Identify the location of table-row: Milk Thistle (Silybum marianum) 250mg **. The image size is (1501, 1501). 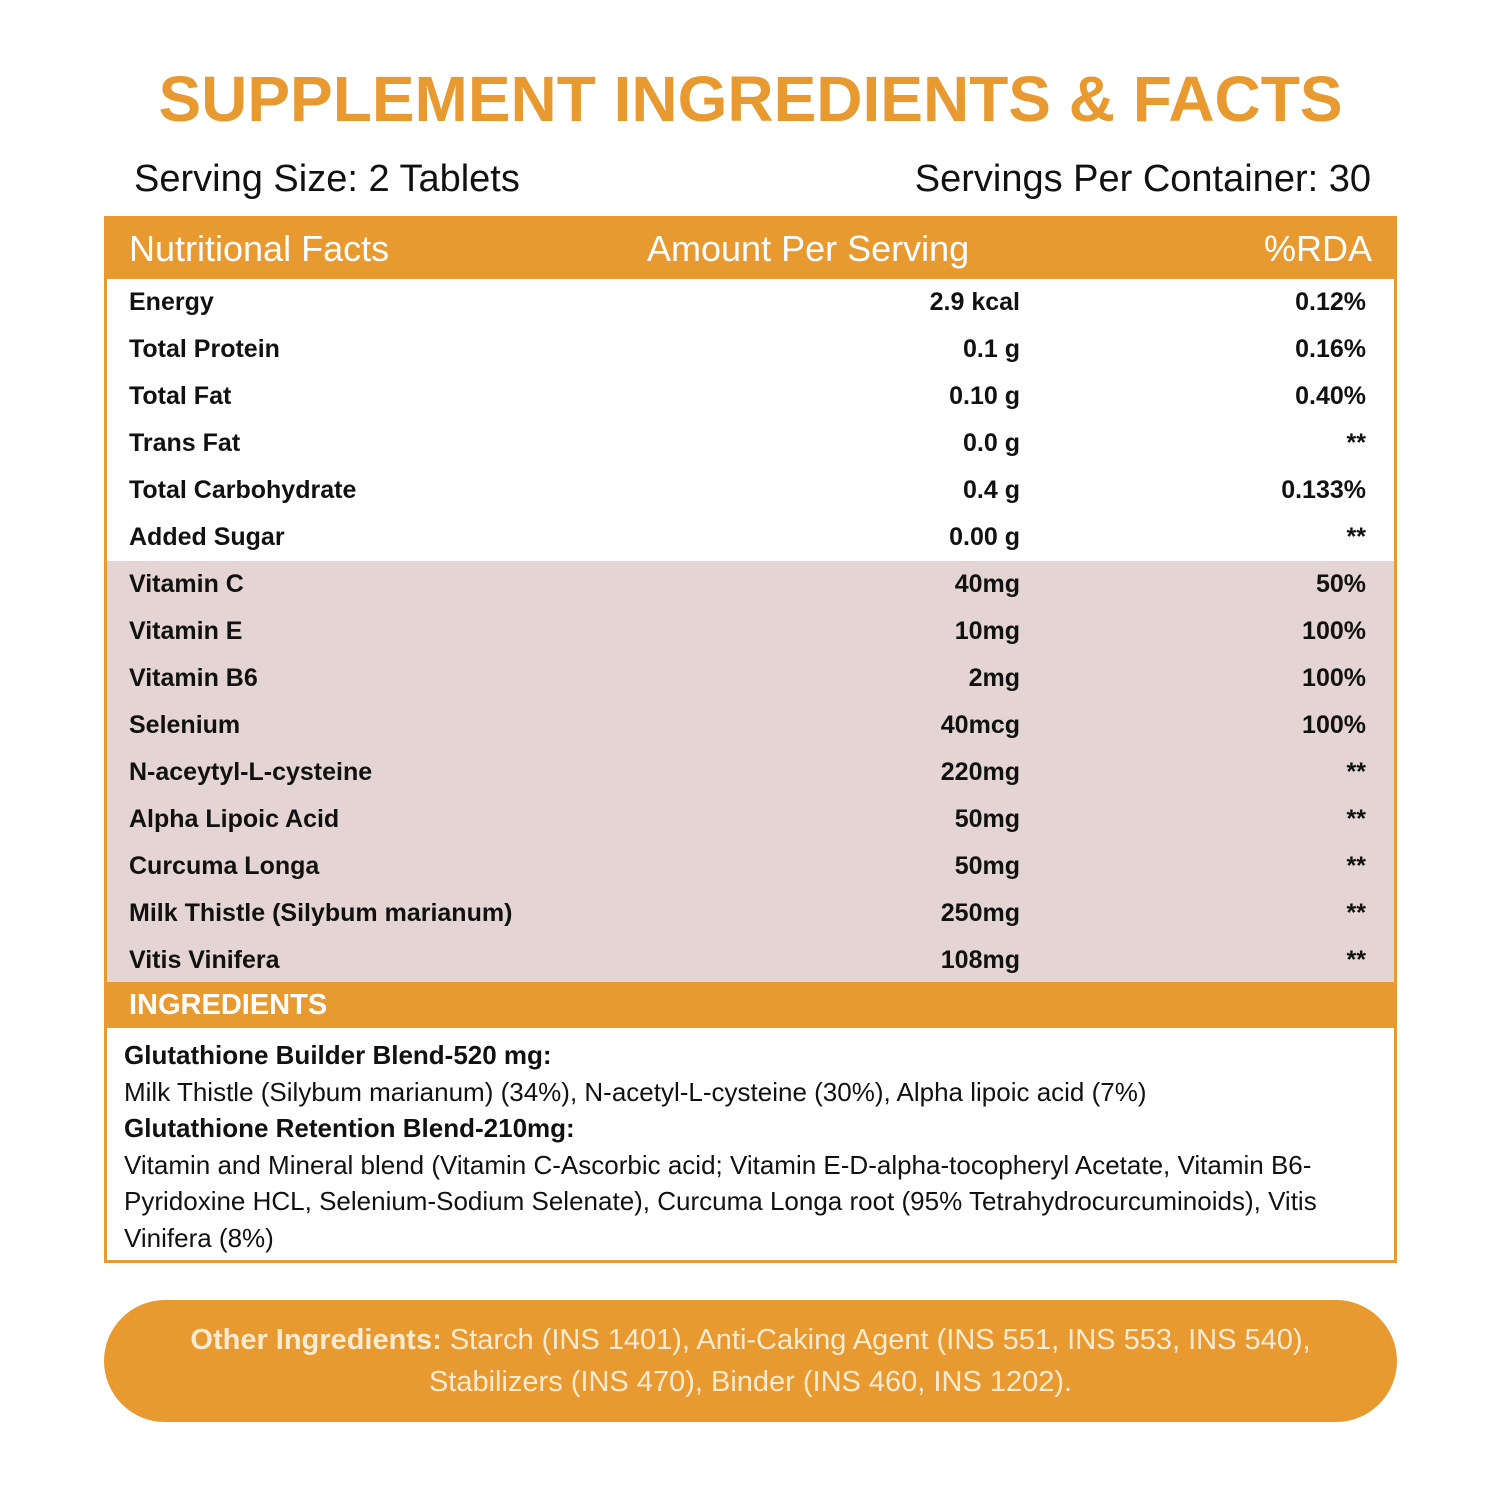
(750, 913).